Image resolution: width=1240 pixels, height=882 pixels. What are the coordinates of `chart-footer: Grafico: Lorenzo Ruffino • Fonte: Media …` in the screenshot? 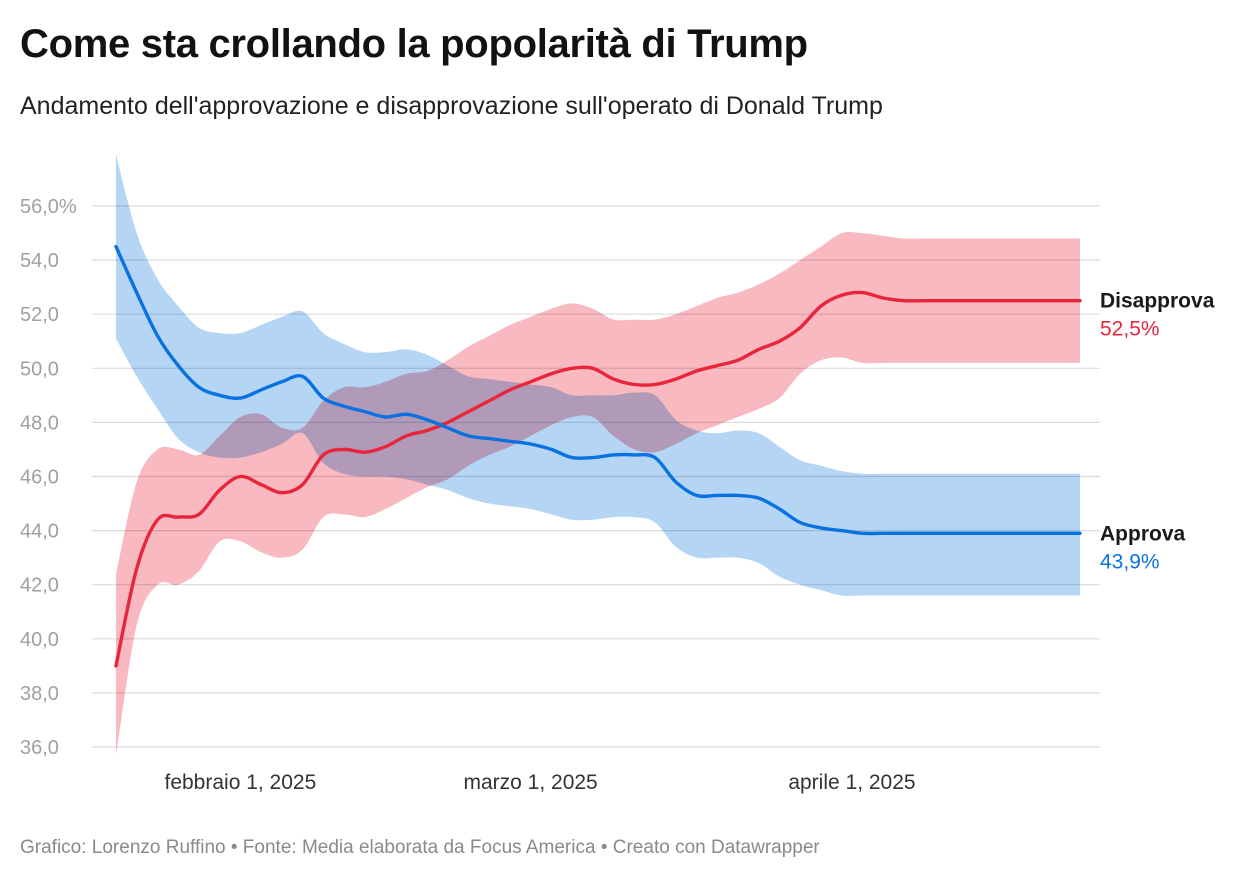 It's located at (420, 847).